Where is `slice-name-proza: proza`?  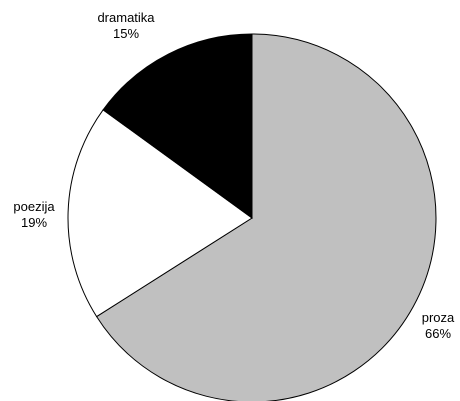 slice-name-proza: proza is located at coordinates (438, 317).